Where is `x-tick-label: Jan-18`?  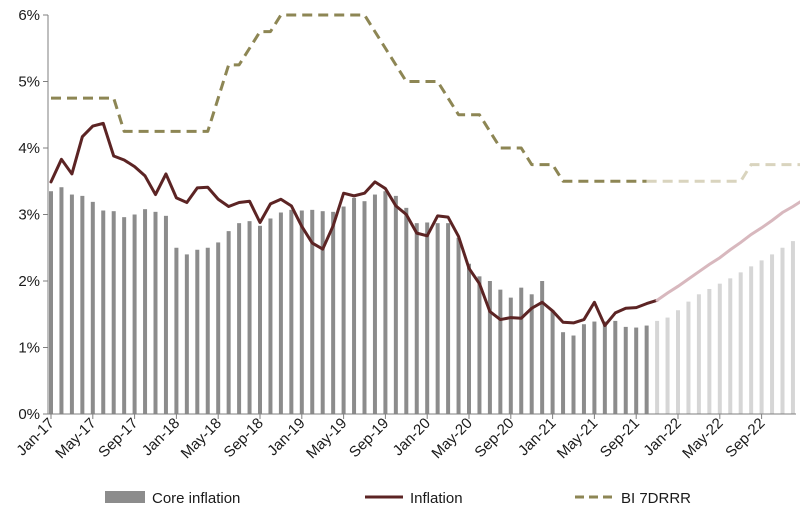 x-tick-label: Jan-18 is located at coordinates (161, 437).